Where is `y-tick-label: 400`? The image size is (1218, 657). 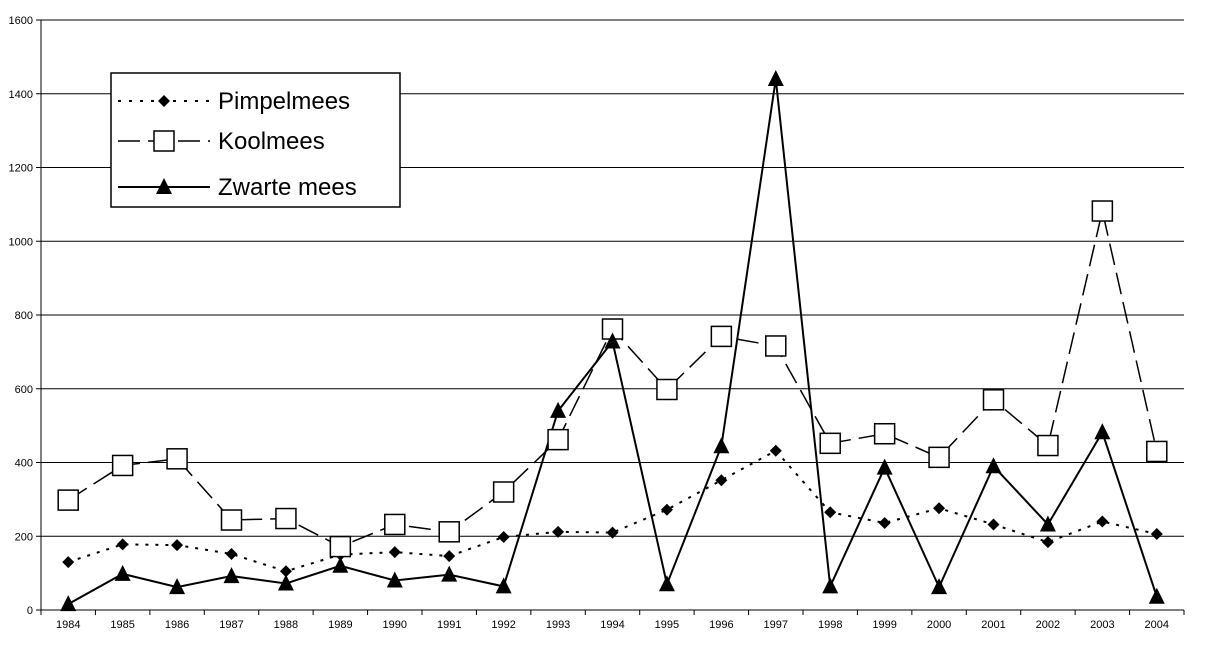 y-tick-label: 400 is located at coordinates (24, 464).